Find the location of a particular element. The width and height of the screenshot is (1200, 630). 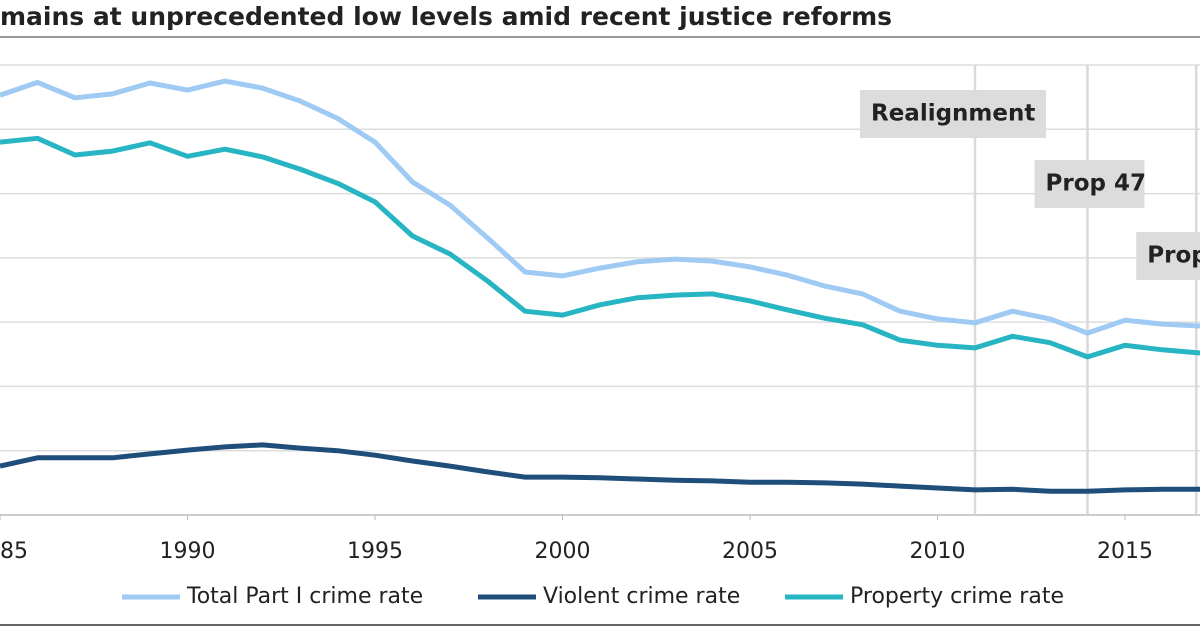

annotation-label: Prop is located at coordinates (1173, 256).